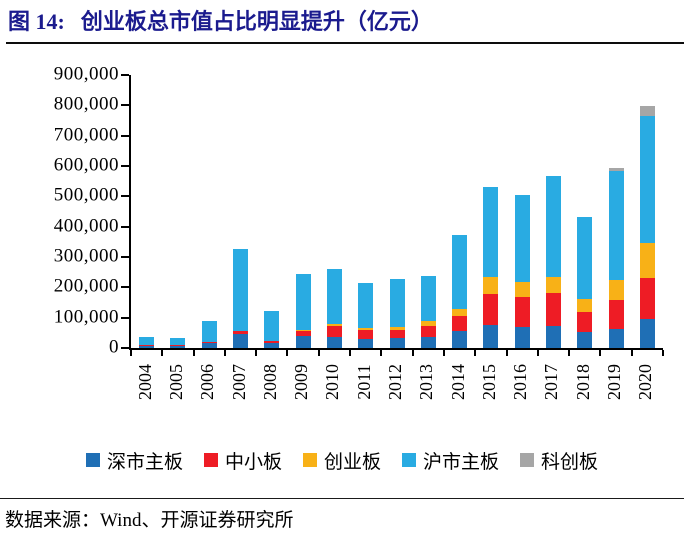 This screenshot has width=684, height=540. Describe the element at coordinates (616, 290) in the screenshot. I see `bar-segment-2019-创业板` at that location.